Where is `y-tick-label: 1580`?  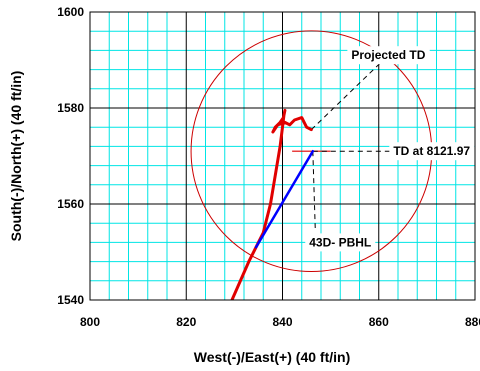
y-tick-label: 1580 is located at coordinates (70, 108).